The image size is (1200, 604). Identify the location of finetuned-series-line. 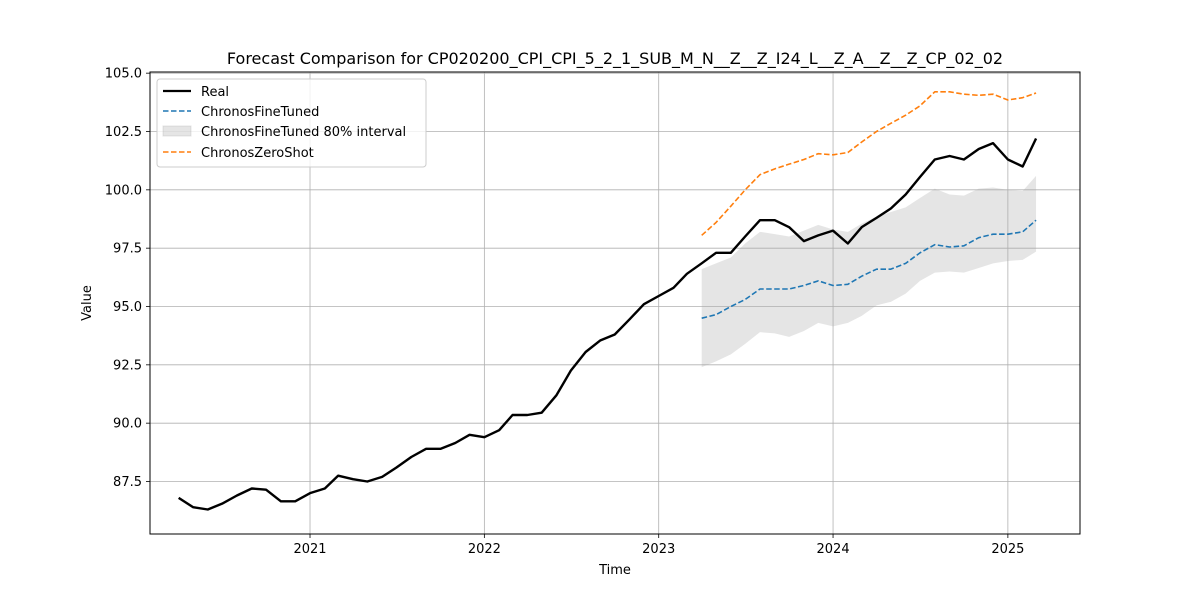
(869, 269).